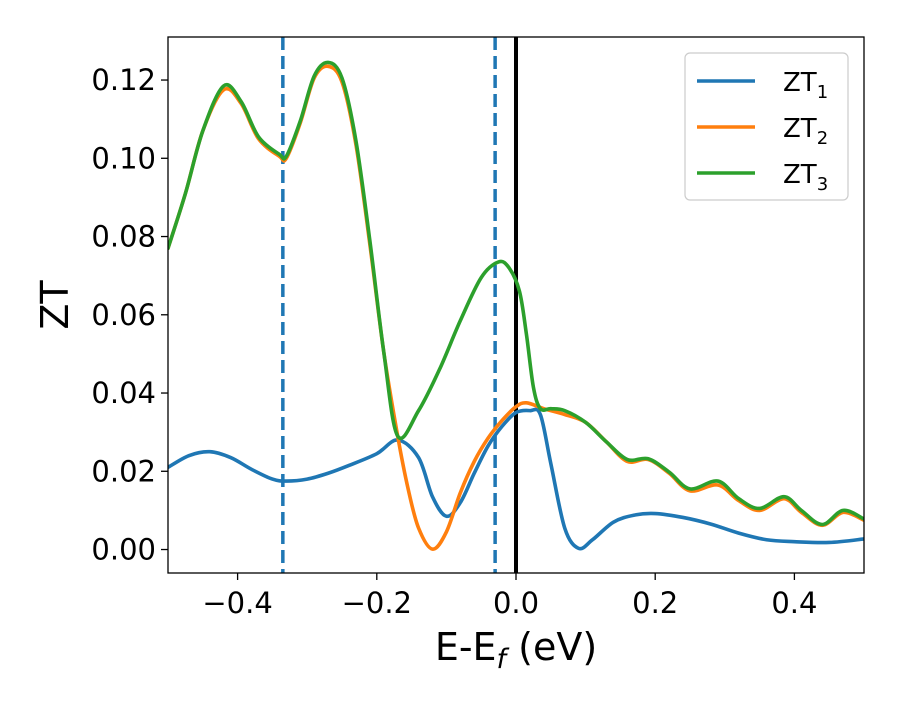 The height and width of the screenshot is (704, 900). What do you see at coordinates (766, 126) in the screenshot?
I see `legend-box` at bounding box center [766, 126].